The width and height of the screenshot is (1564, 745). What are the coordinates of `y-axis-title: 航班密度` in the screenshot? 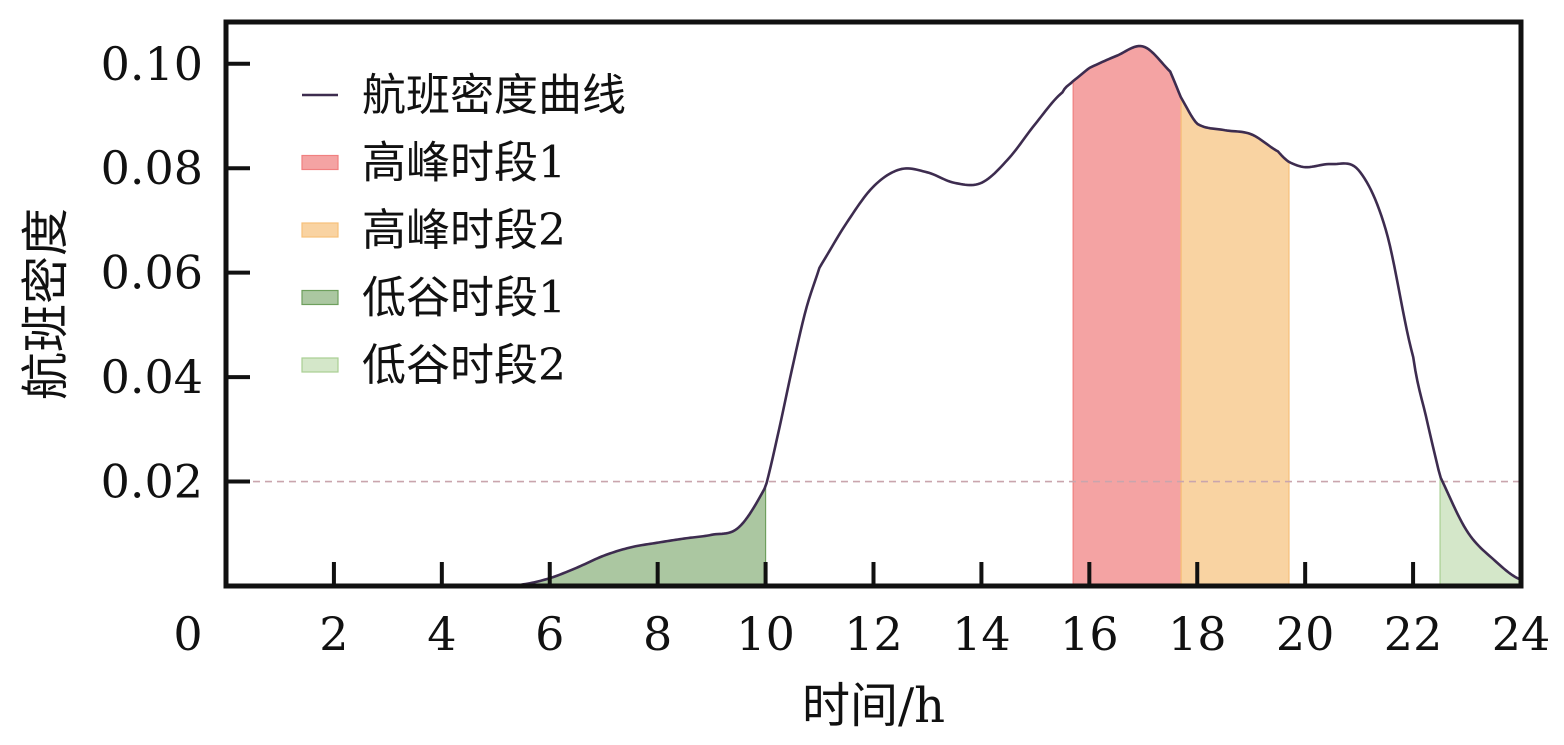 It's located at (46, 304).